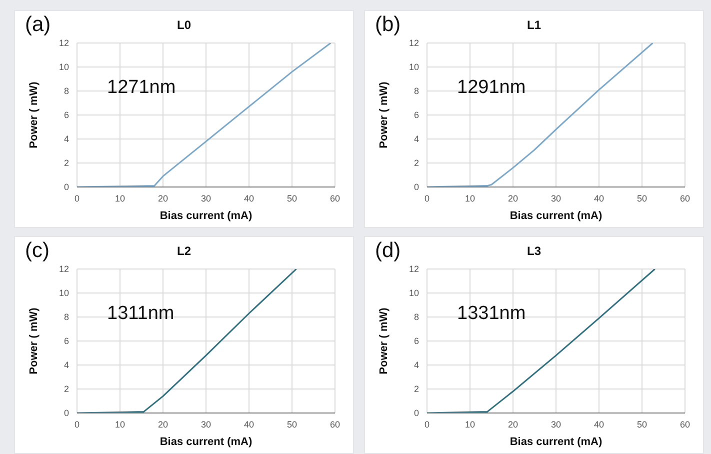 The image size is (711, 454). Describe the element at coordinates (183, 25) in the screenshot. I see `chart-title: L0` at that location.